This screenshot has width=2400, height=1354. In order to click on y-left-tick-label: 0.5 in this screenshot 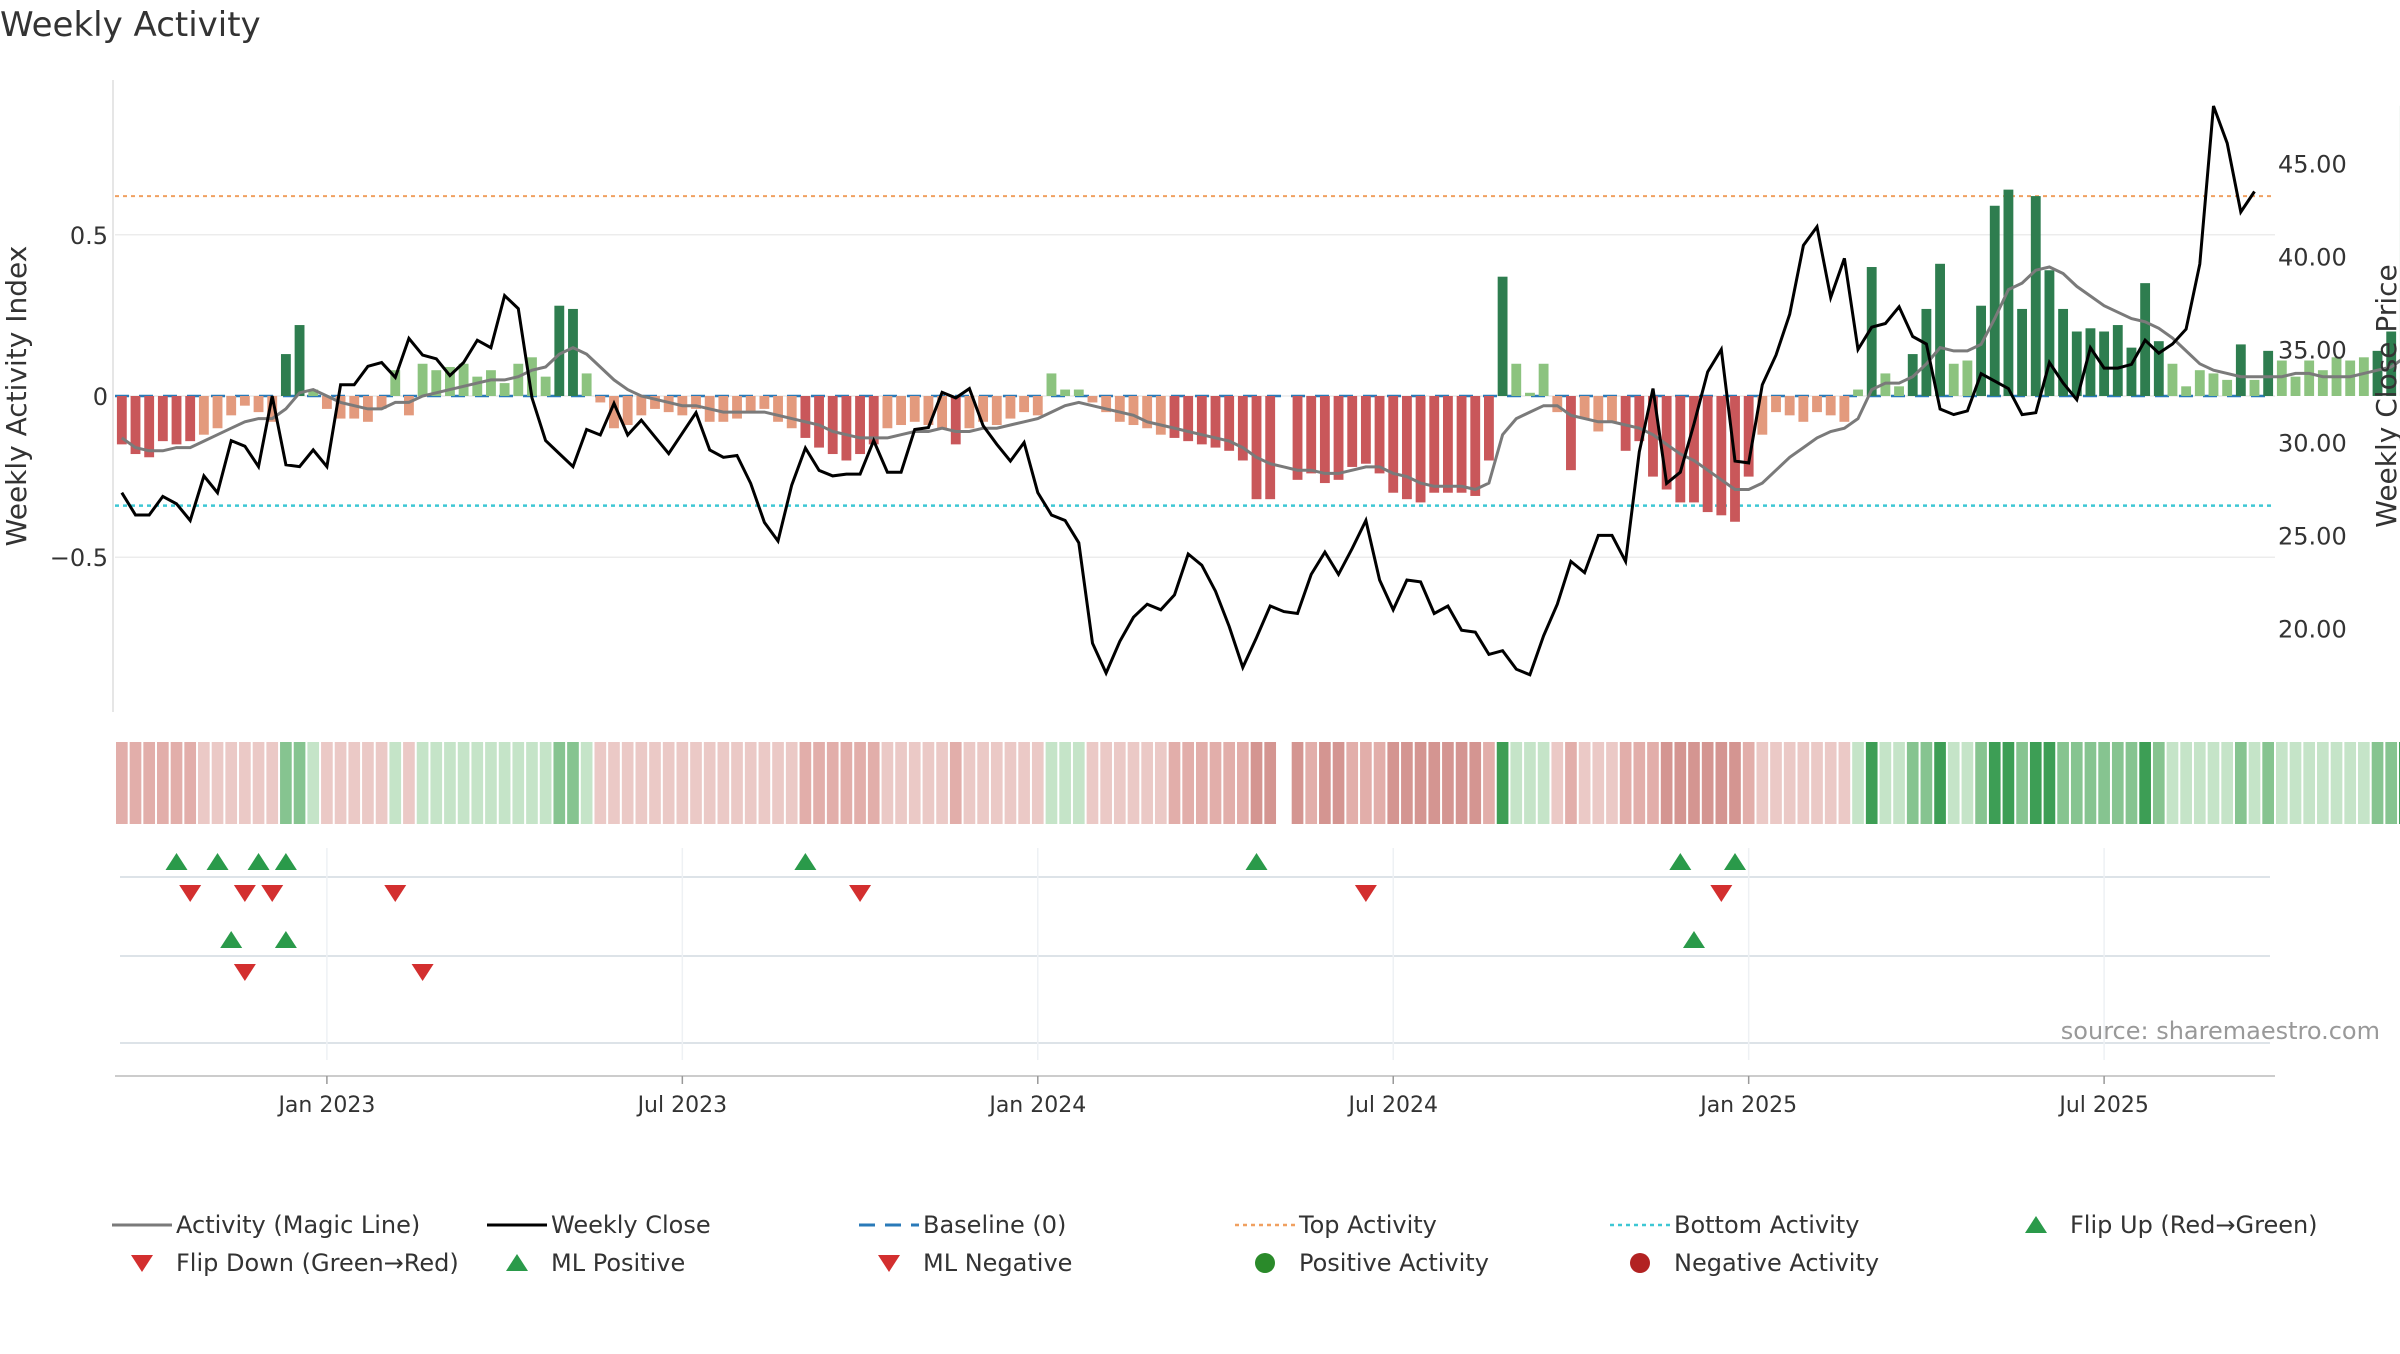, I will do `click(89, 236)`.